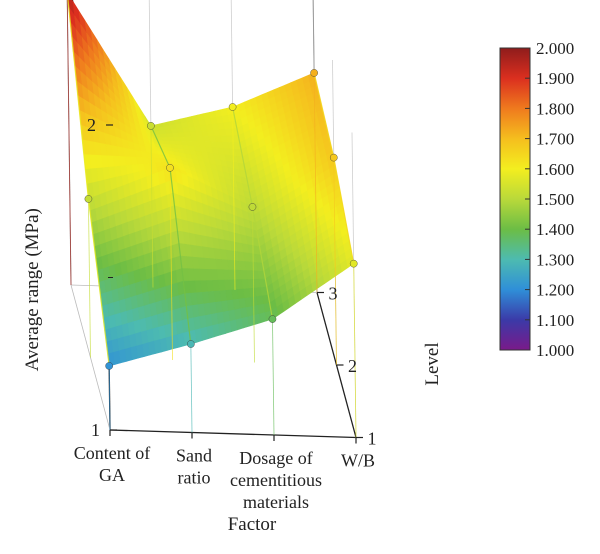 The image size is (600, 554). I want to click on x-axis-title: Factor, so click(252, 524).